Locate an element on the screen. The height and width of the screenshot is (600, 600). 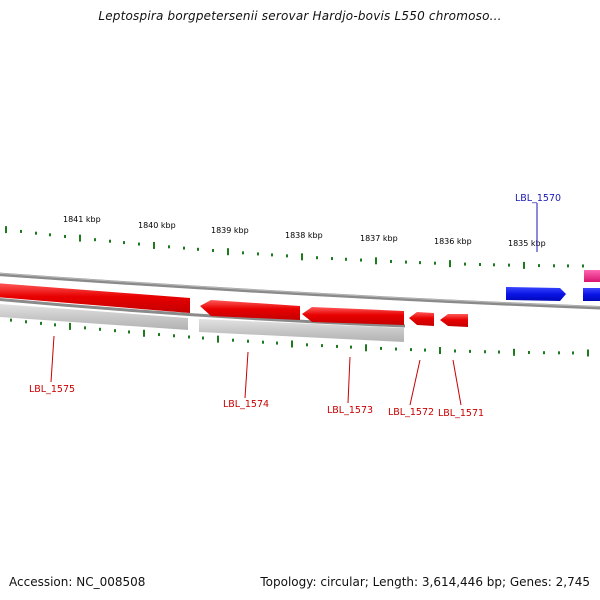
ruler-label-1837: 1837 kbp is located at coordinates (379, 238).